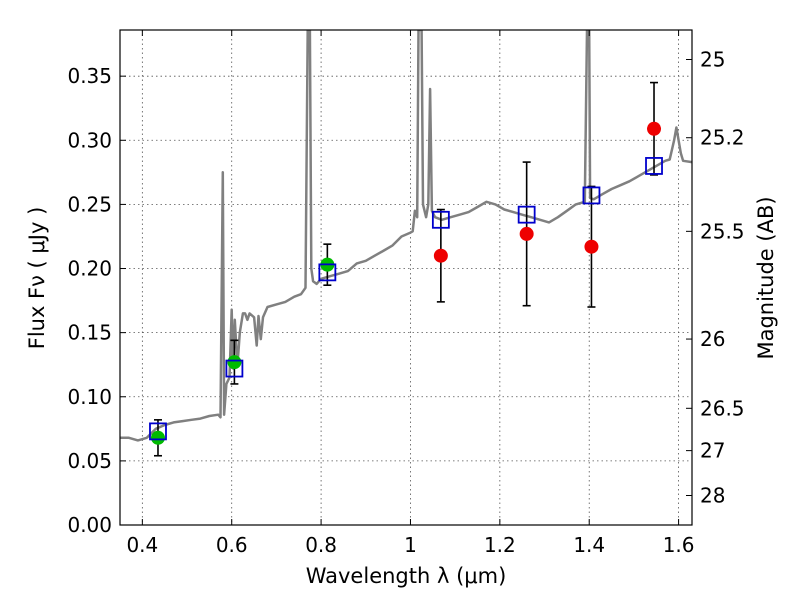 The height and width of the screenshot is (600, 800). What do you see at coordinates (722, 408) in the screenshot?
I see `y-right-tick-label: 26.5` at bounding box center [722, 408].